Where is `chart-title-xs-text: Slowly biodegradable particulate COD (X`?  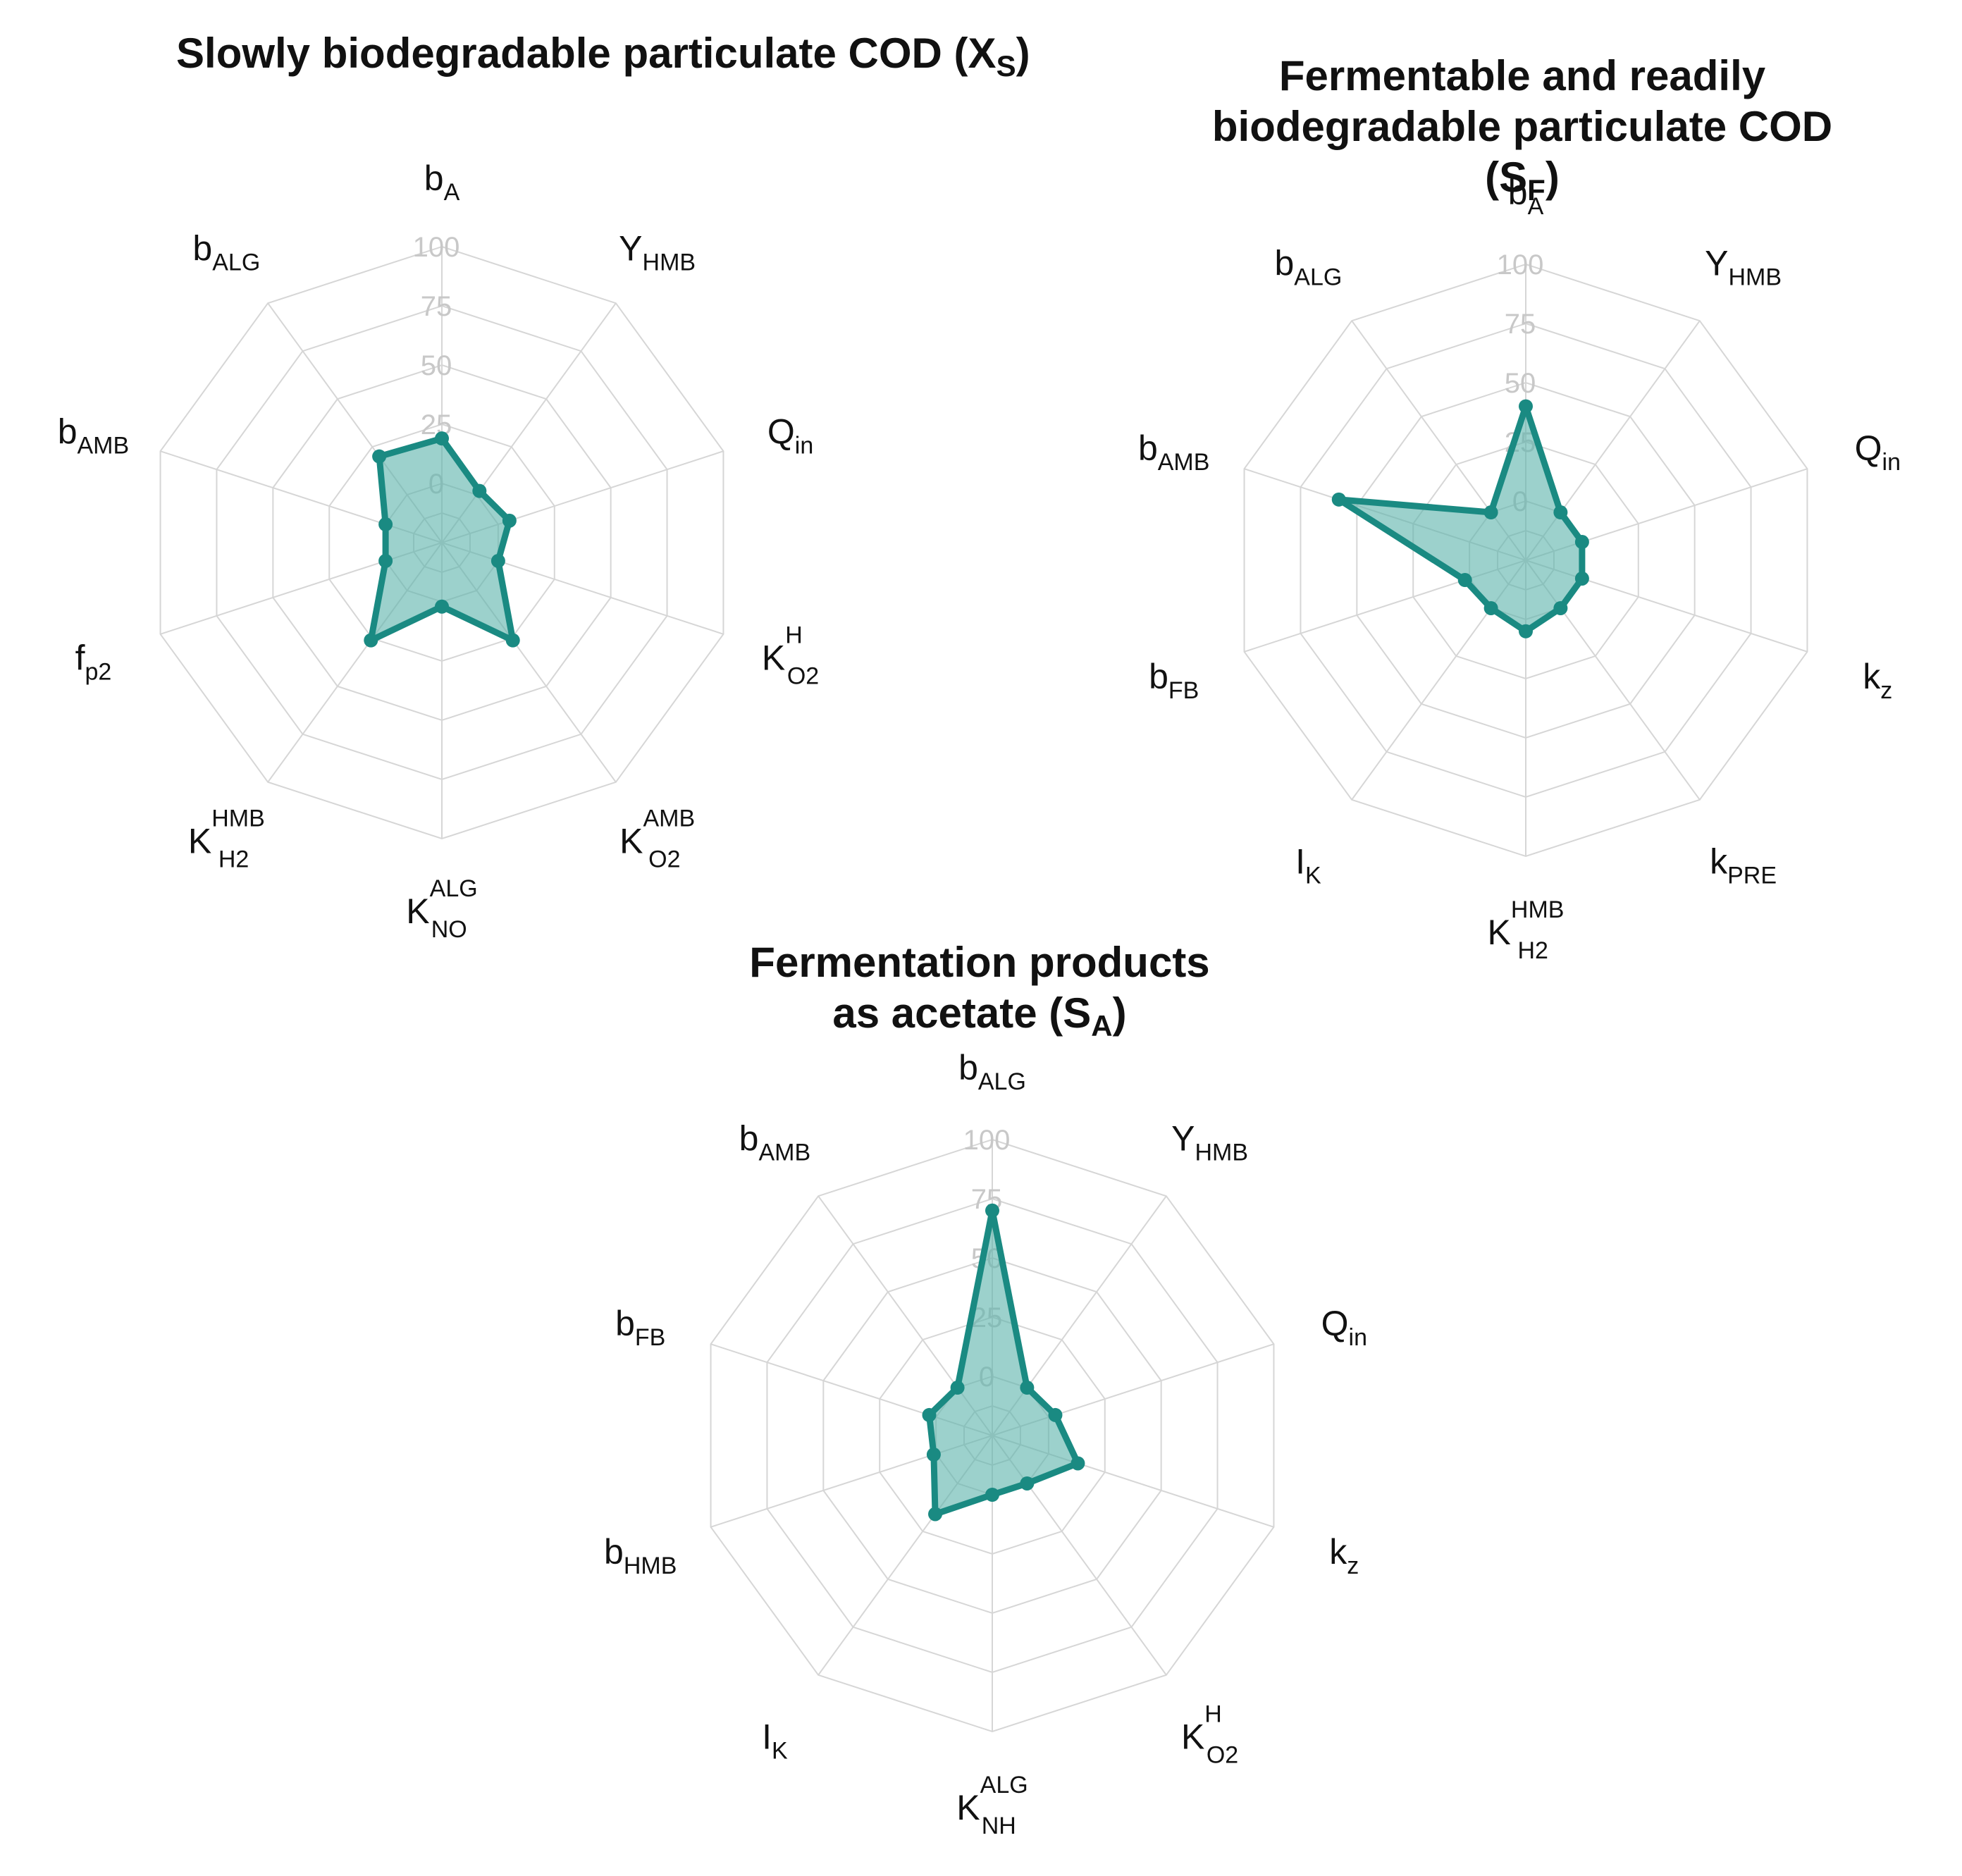 chart-title-xs-text: Slowly biodegradable particulate COD (X is located at coordinates (586, 53).